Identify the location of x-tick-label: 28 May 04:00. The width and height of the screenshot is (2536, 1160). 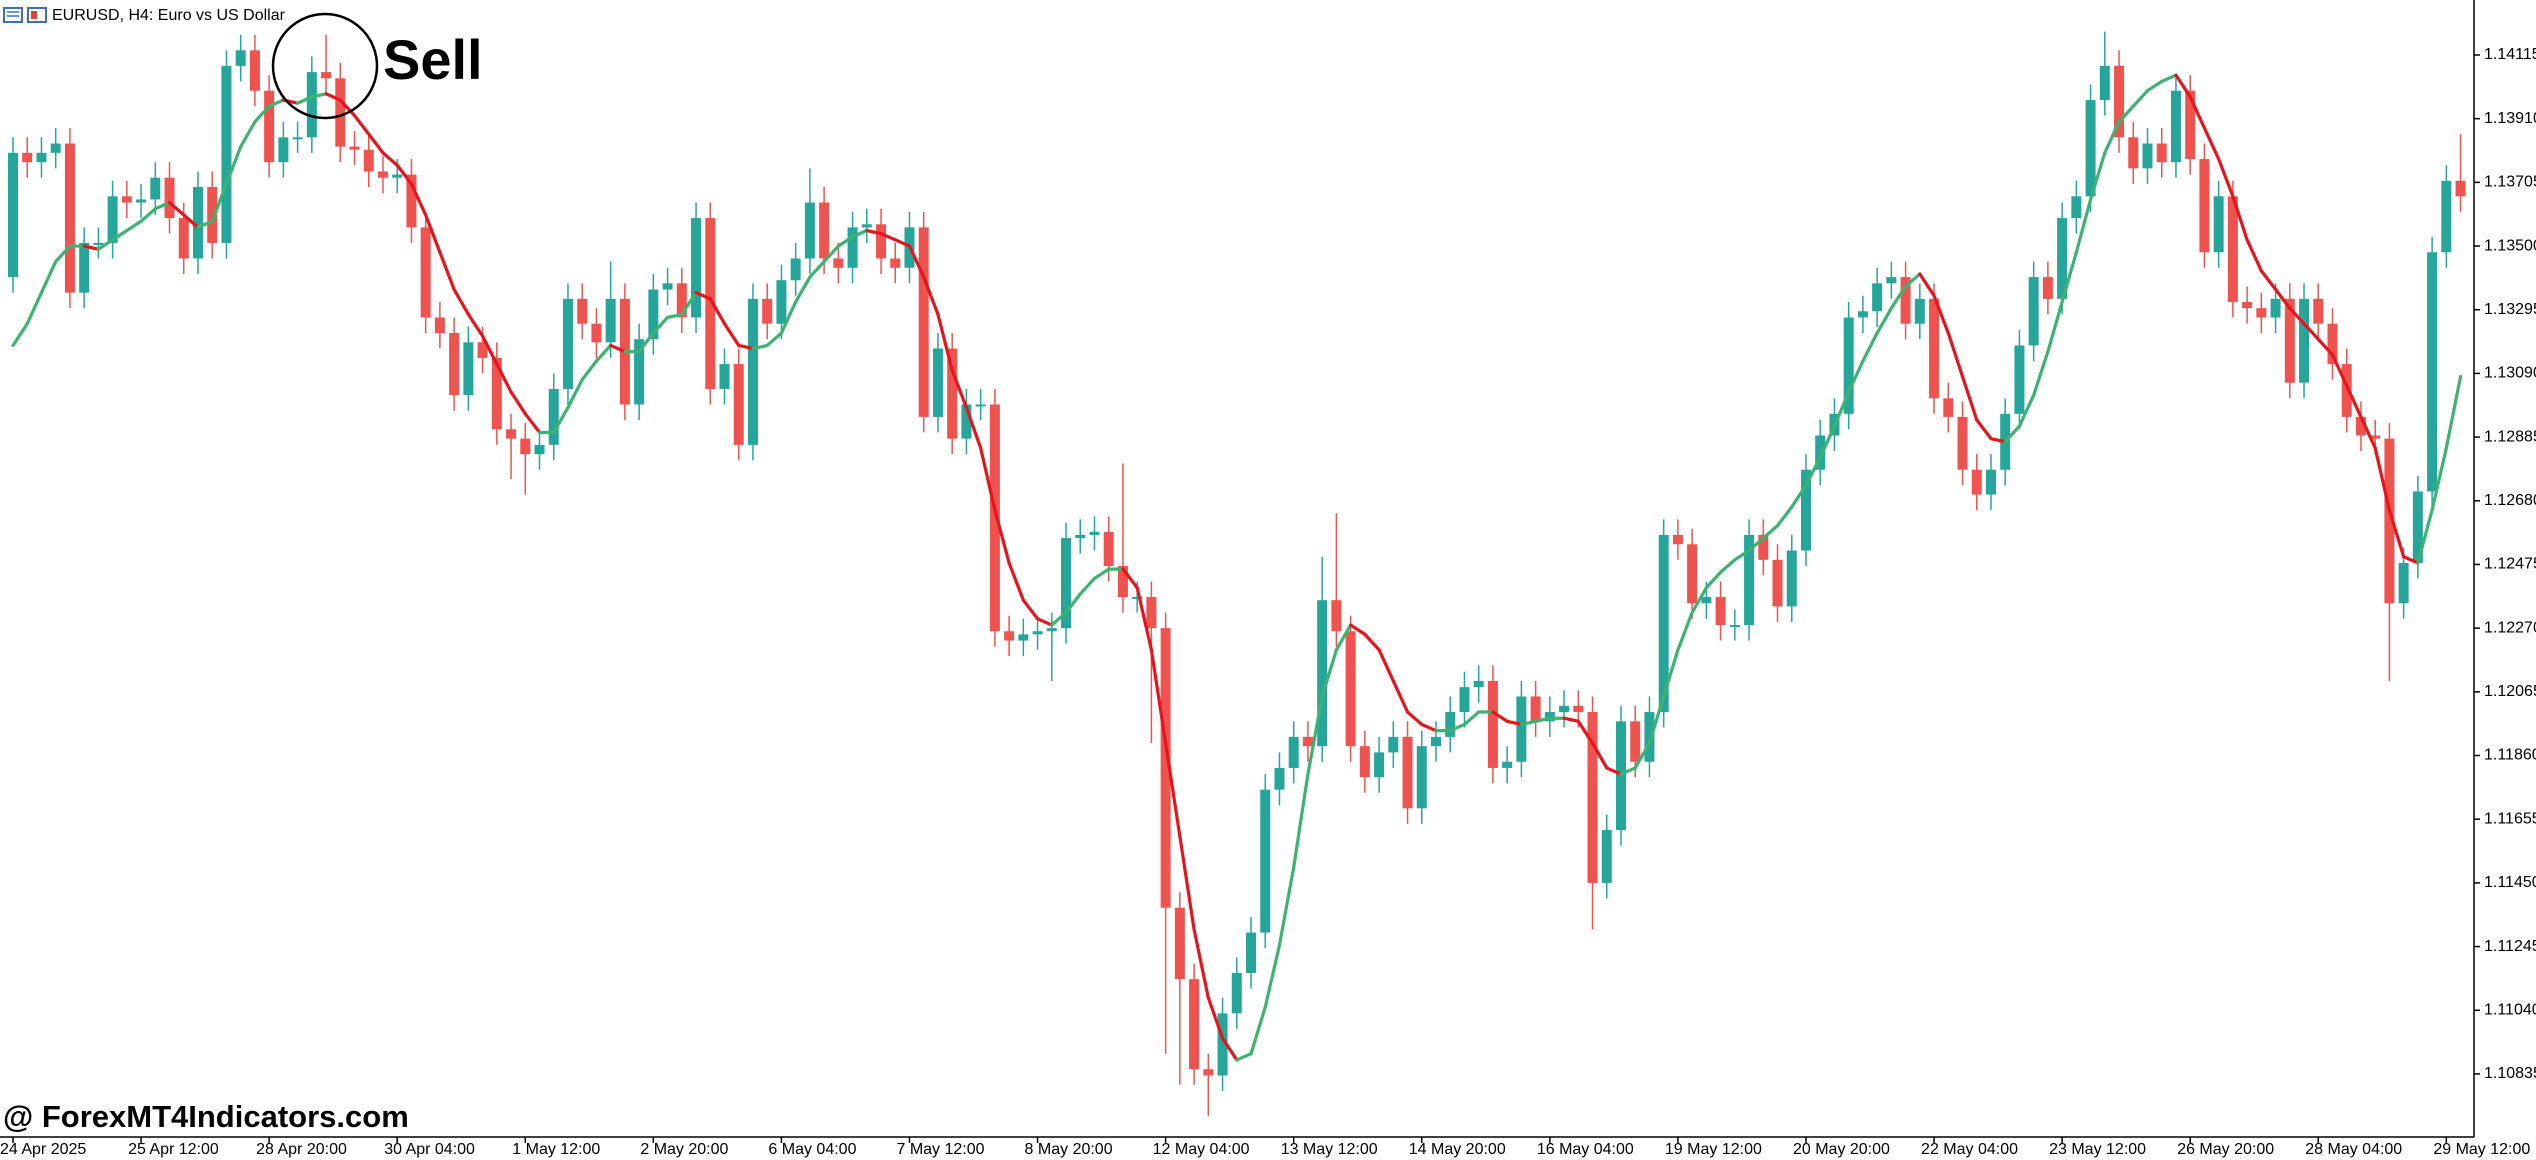
(2353, 1149).